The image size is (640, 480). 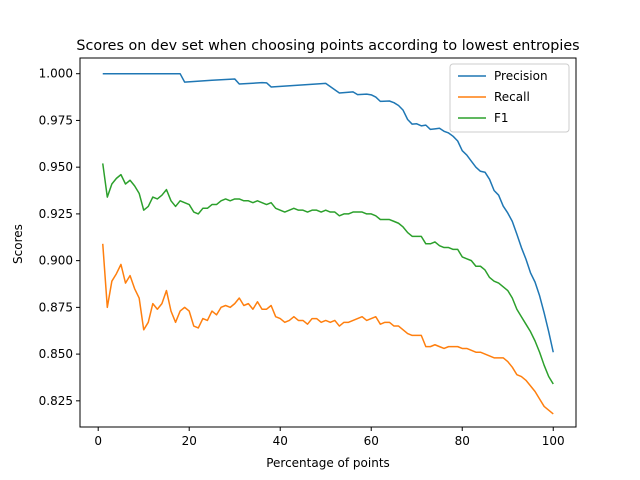 I want to click on legend: Precision Recall F1, so click(x=509, y=98).